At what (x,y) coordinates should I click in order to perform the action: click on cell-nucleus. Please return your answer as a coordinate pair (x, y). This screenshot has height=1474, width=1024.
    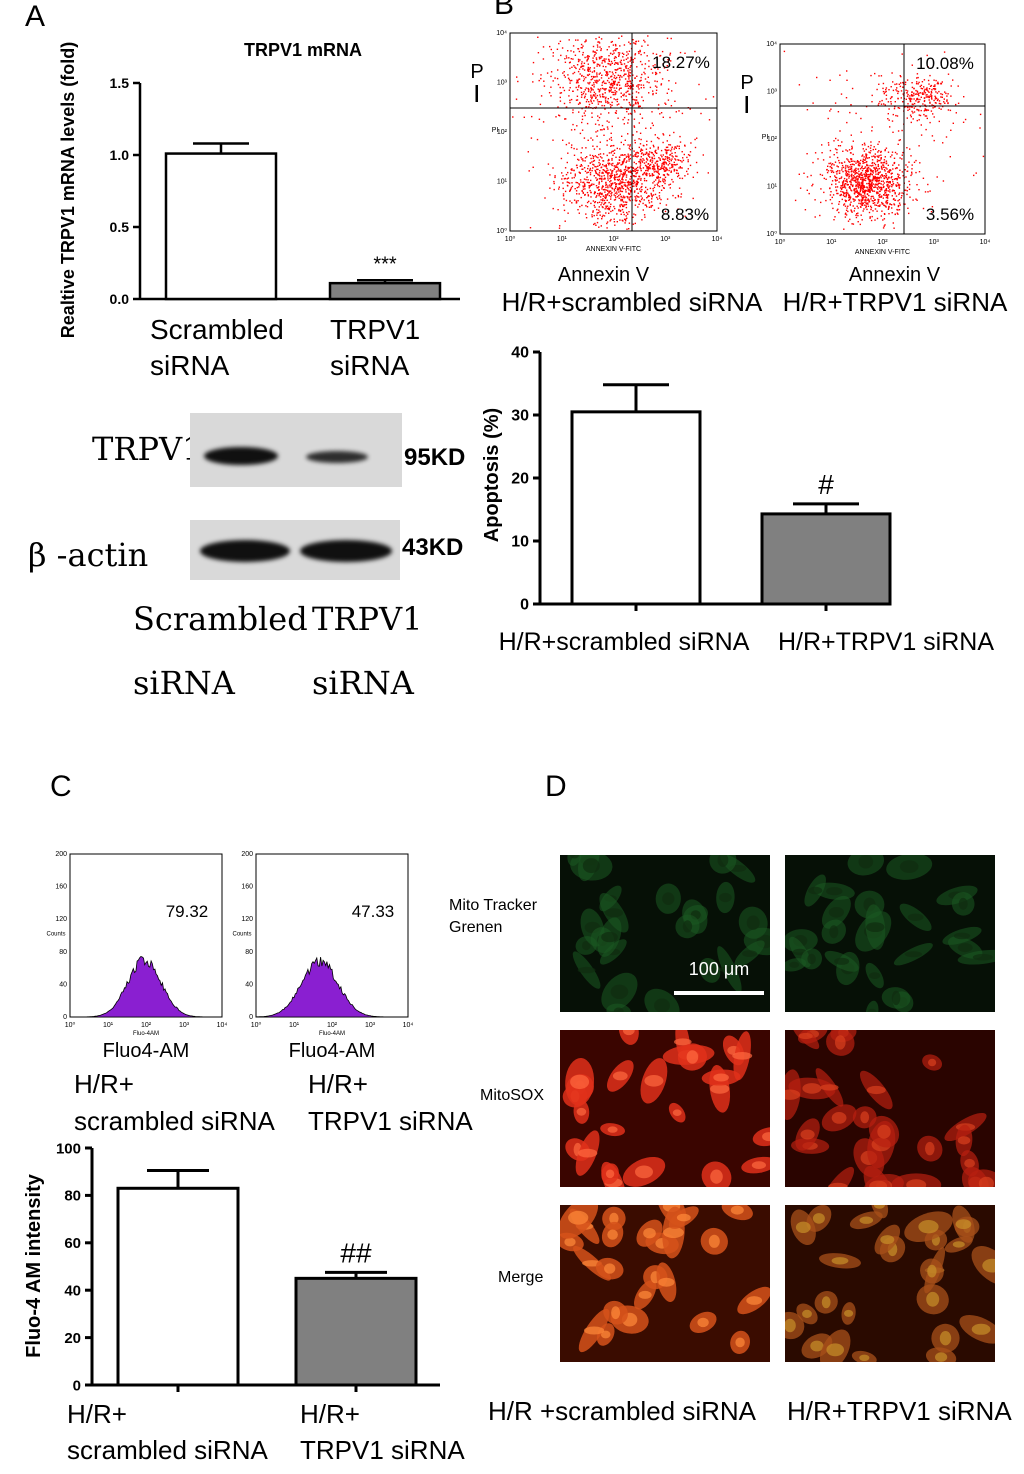
    Looking at the image, I should click on (612, 1234).